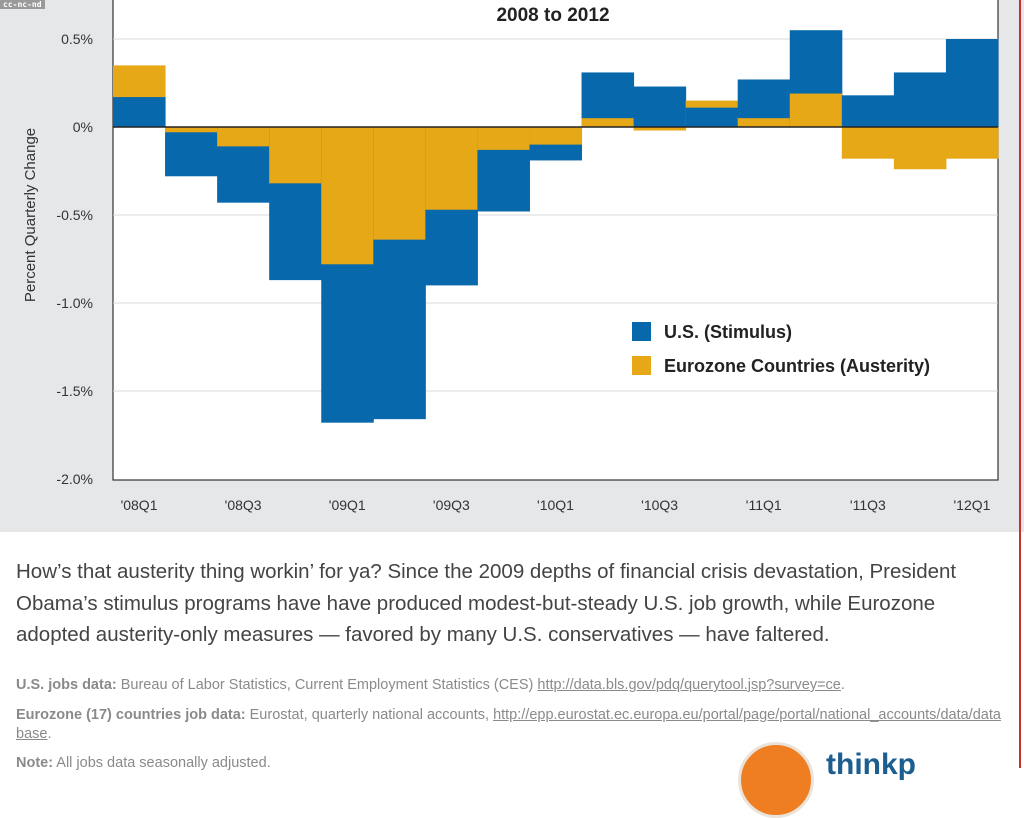 This screenshot has width=1024, height=818. Describe the element at coordinates (74, 215) in the screenshot. I see `y-tick-label: -0.5%` at that location.